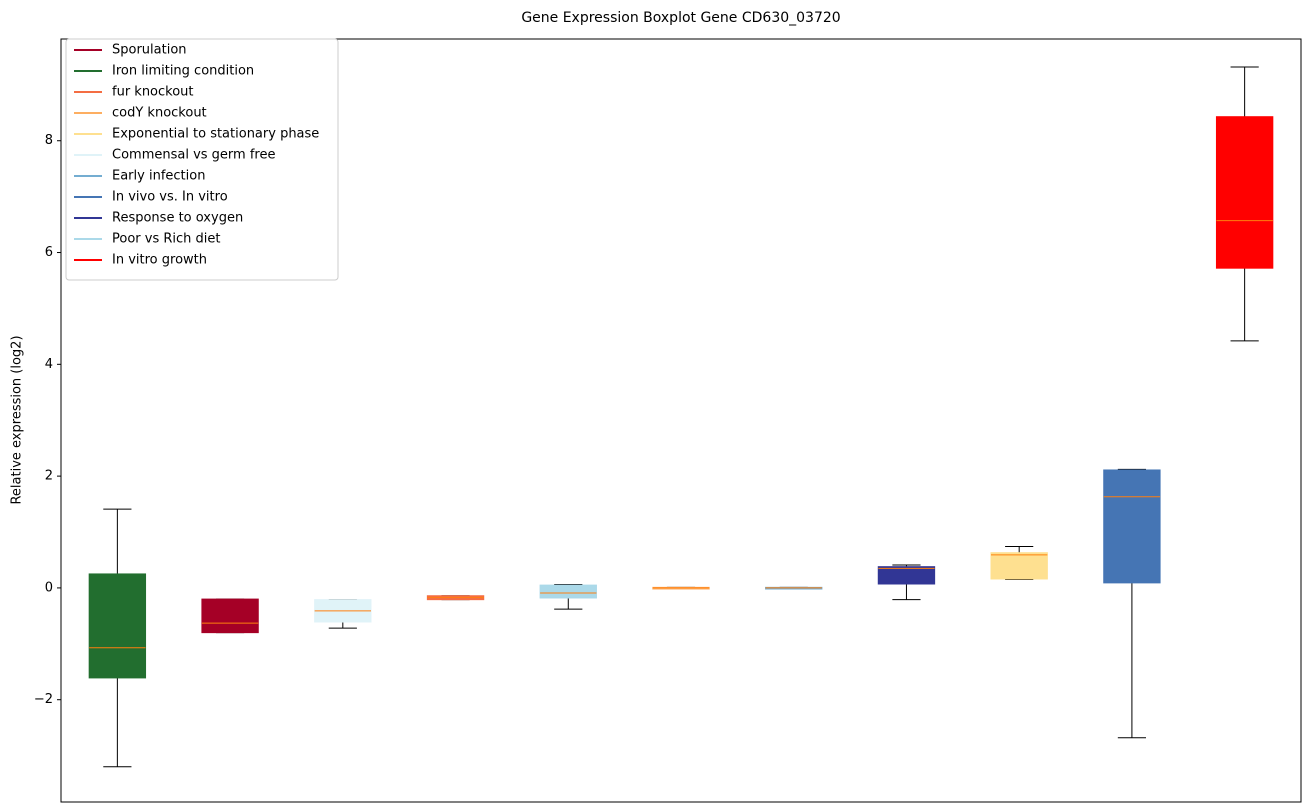  I want to click on y-tick-label: 4, so click(49, 364).